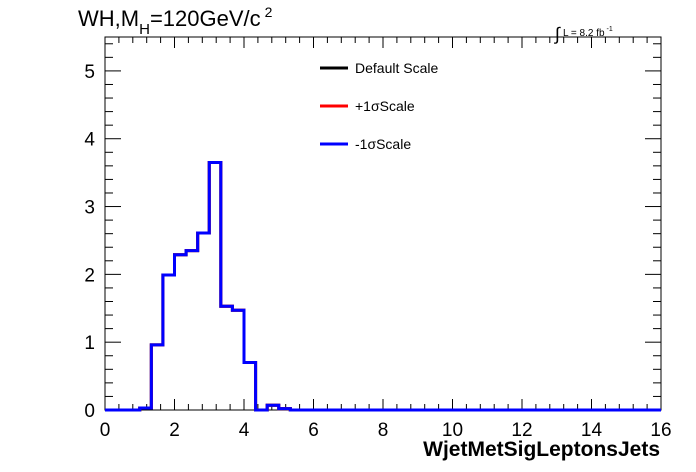 The image size is (696, 472). Describe the element at coordinates (89, 275) in the screenshot. I see `y-tick-label: 2` at that location.